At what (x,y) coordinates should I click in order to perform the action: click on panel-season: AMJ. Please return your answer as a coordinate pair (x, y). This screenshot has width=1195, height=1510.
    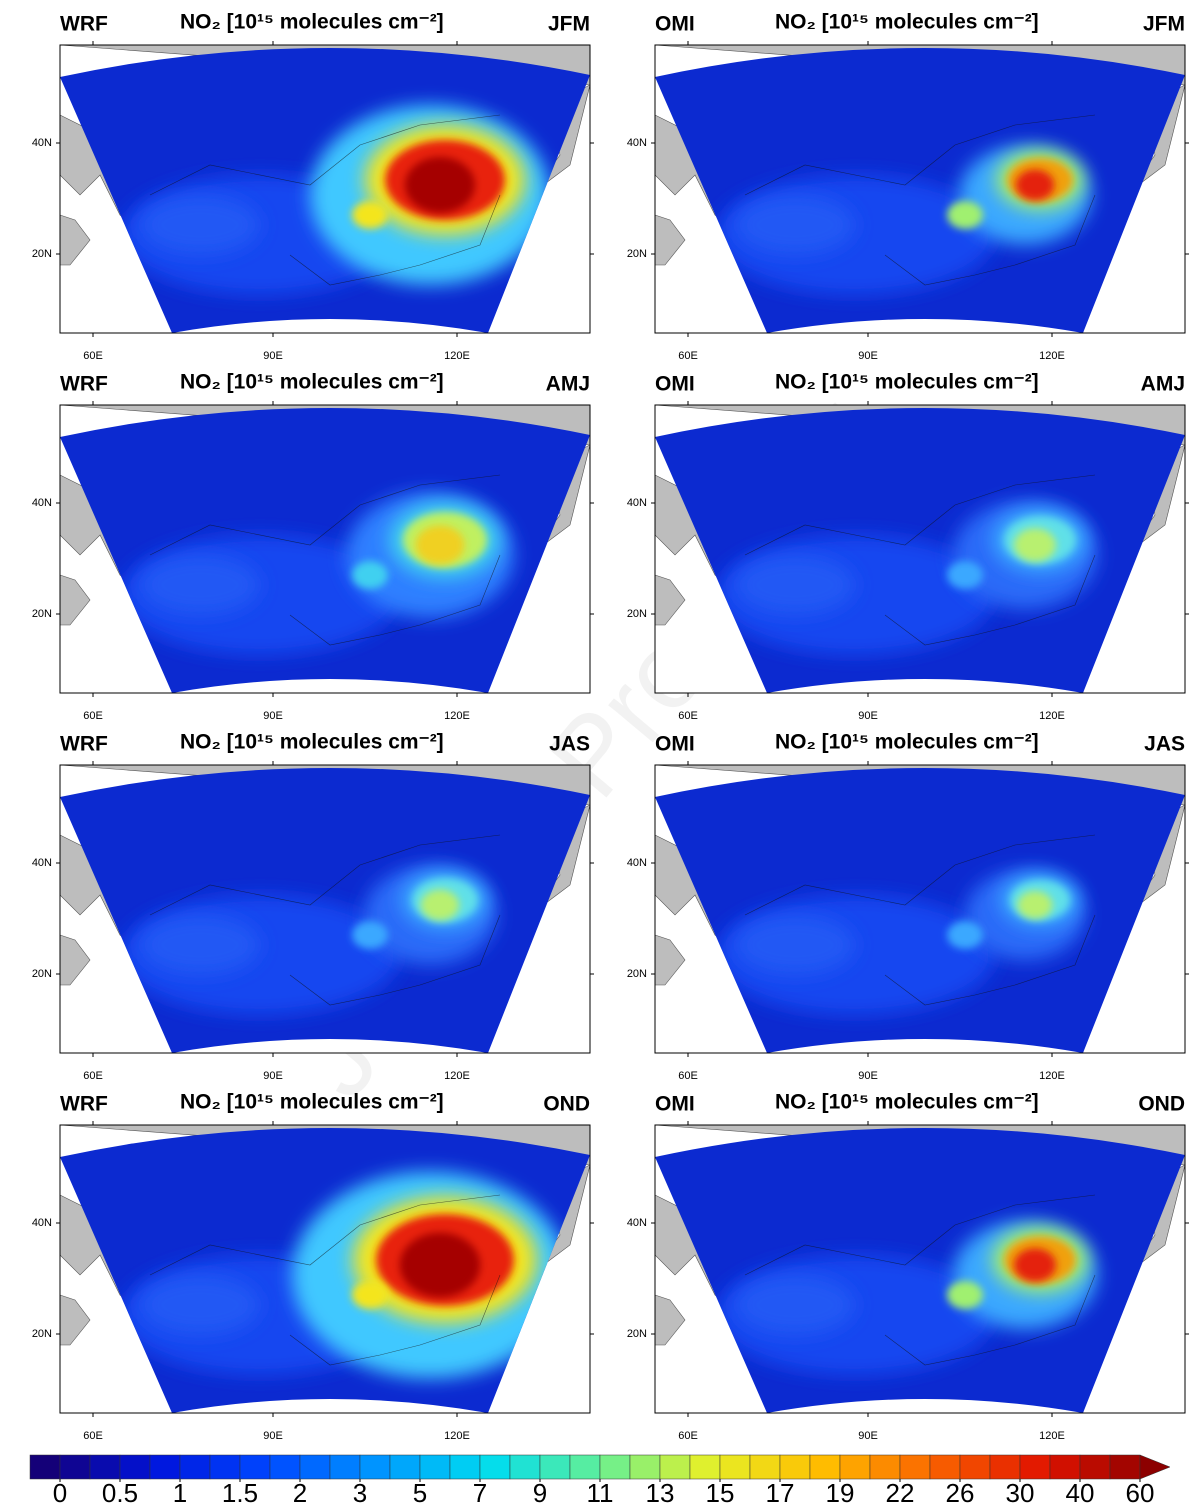
    Looking at the image, I should click on (1163, 384).